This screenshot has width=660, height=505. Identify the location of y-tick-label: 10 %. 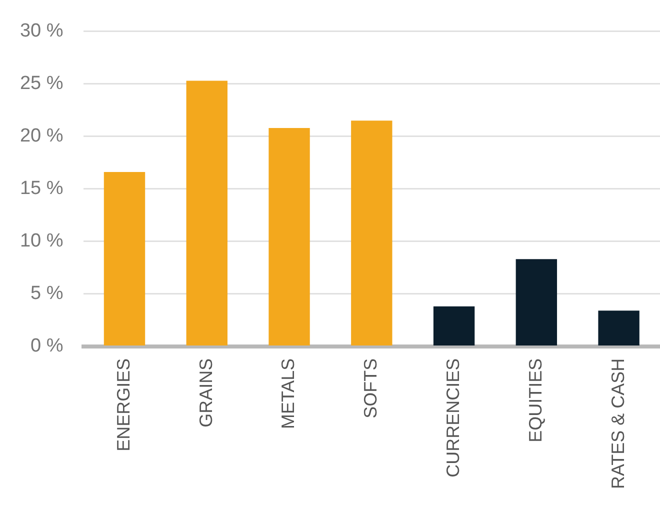
(42, 241).